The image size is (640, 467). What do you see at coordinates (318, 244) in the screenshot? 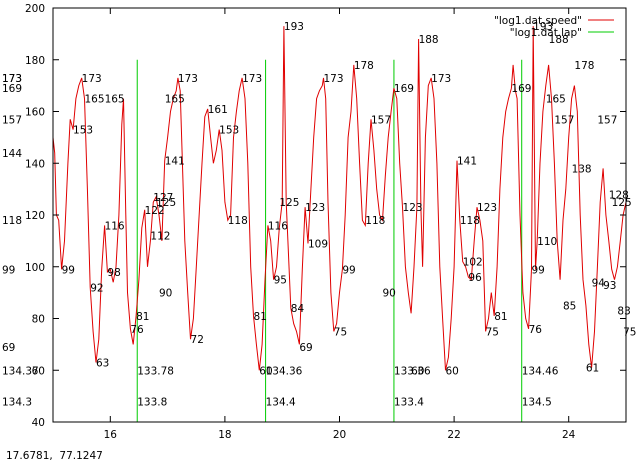
I see `data-label-33: 109` at bounding box center [318, 244].